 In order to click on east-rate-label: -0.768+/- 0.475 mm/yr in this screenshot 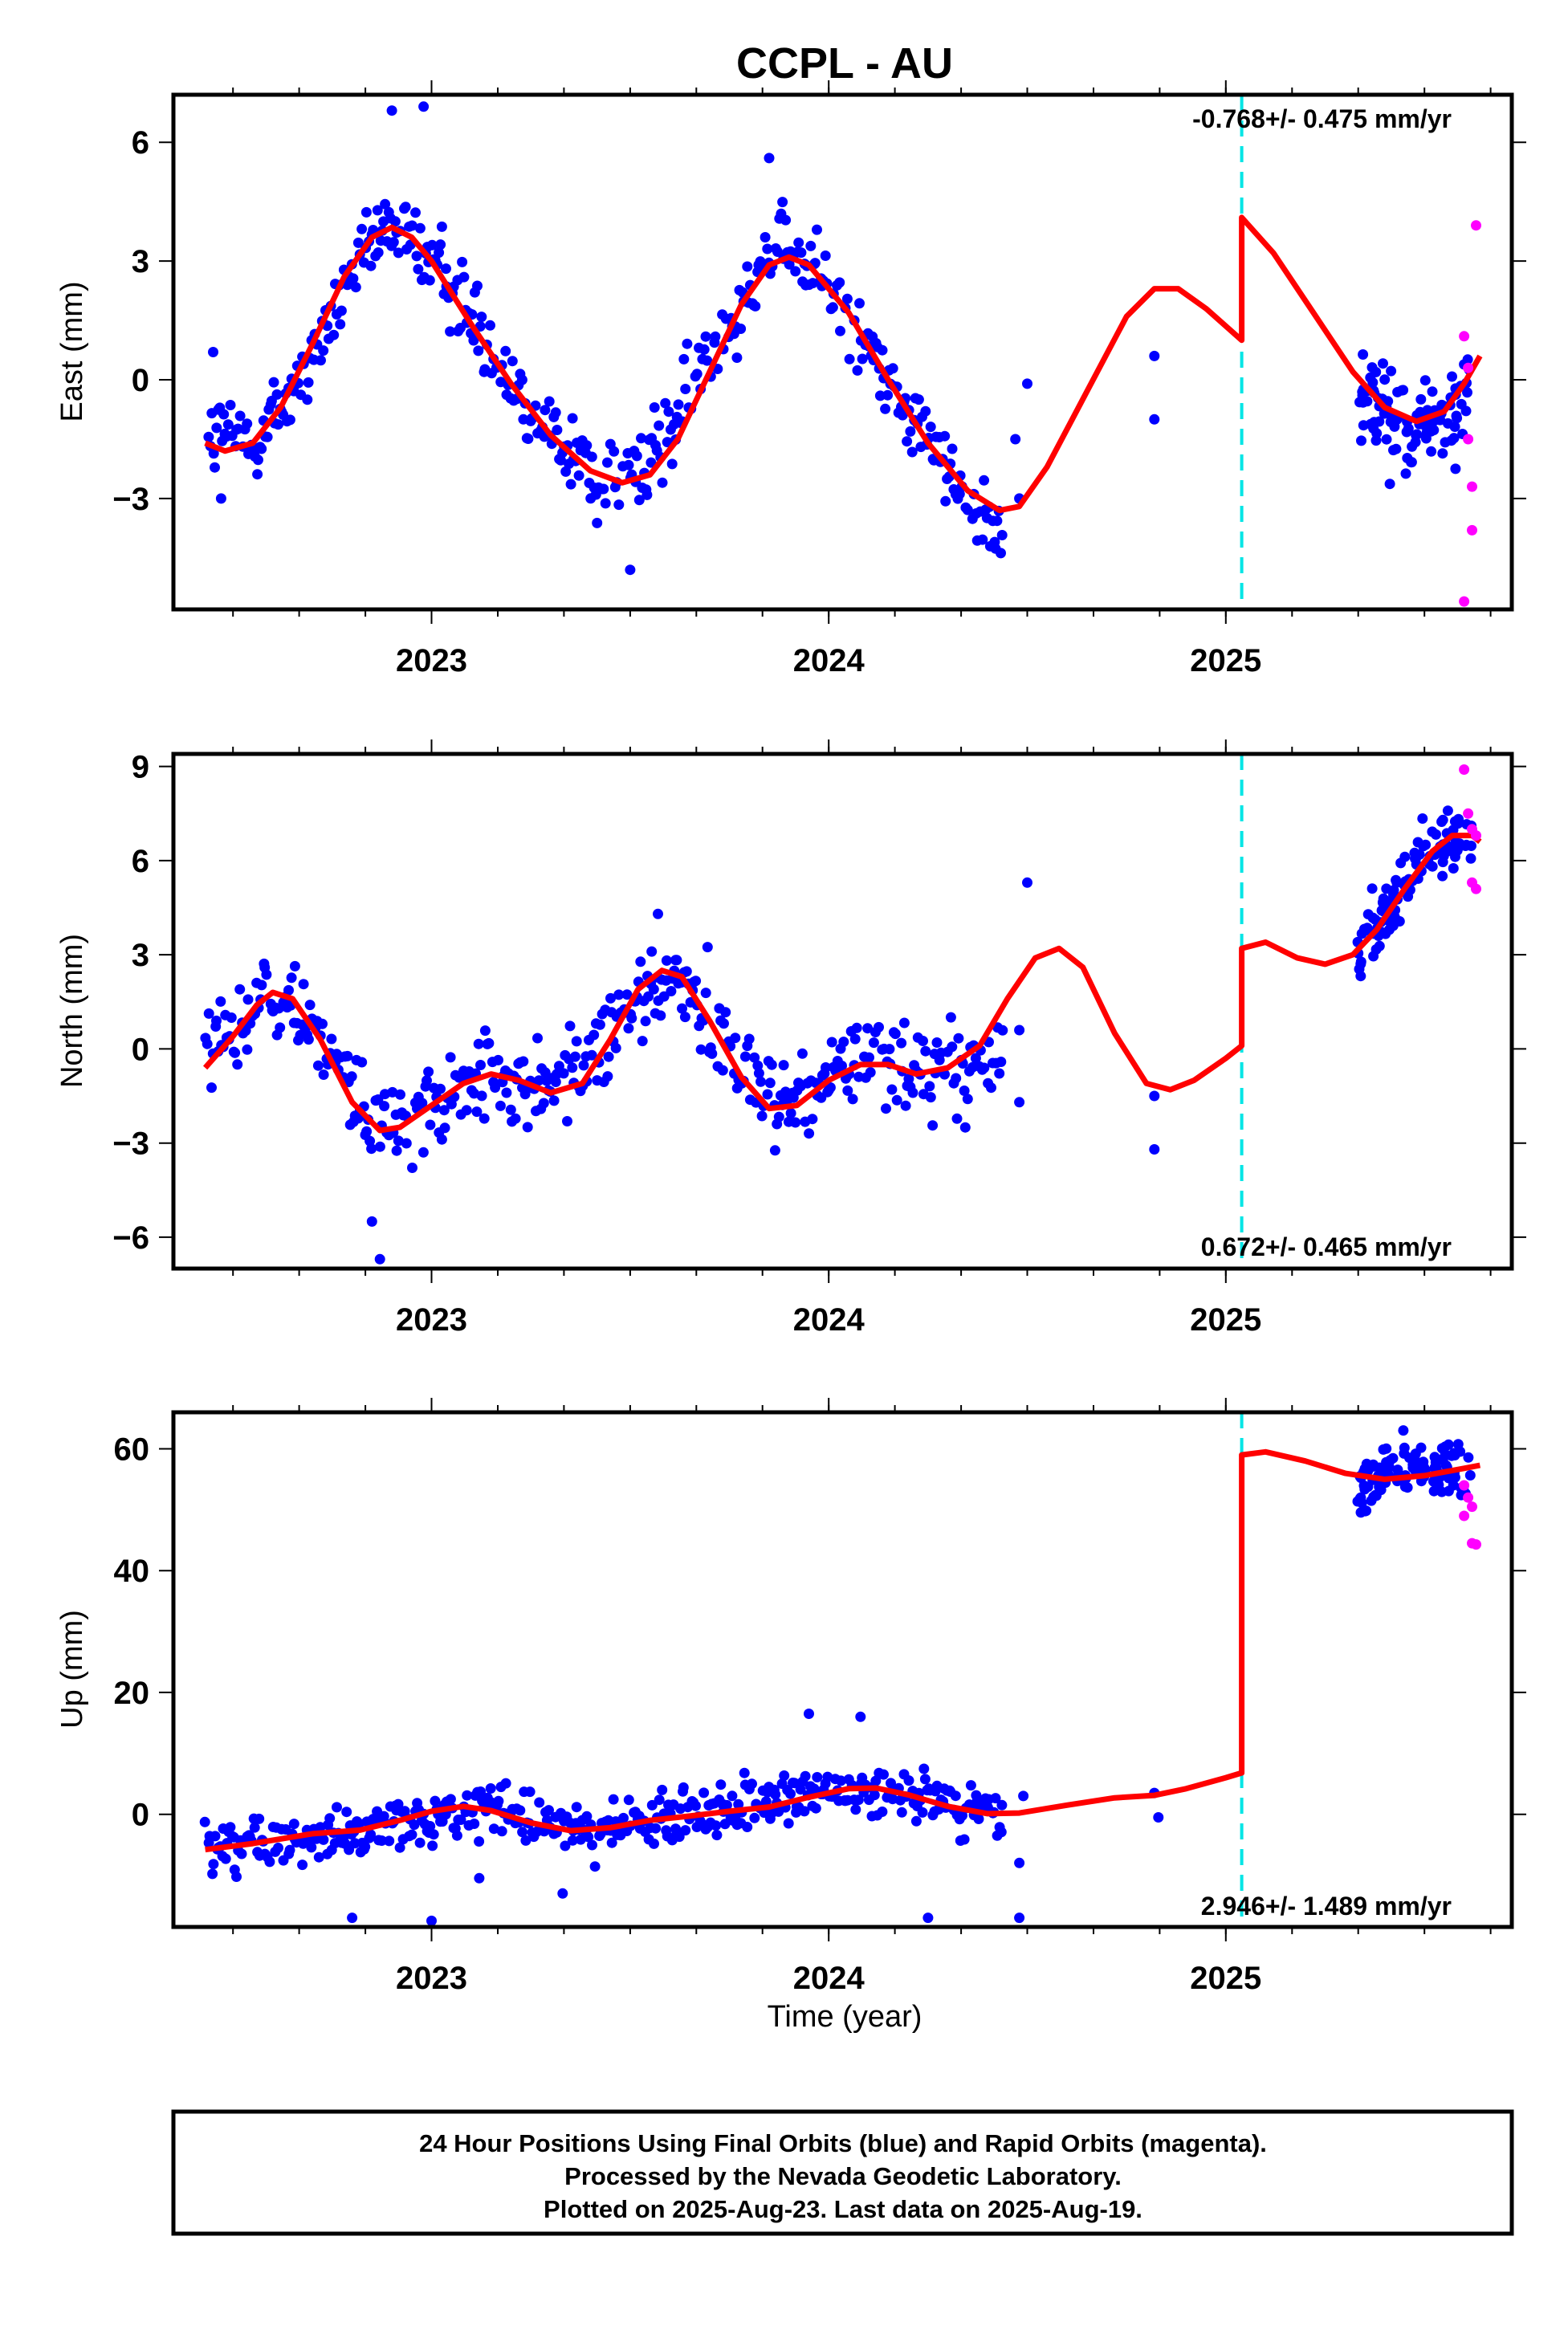, I will do `click(1322, 118)`.